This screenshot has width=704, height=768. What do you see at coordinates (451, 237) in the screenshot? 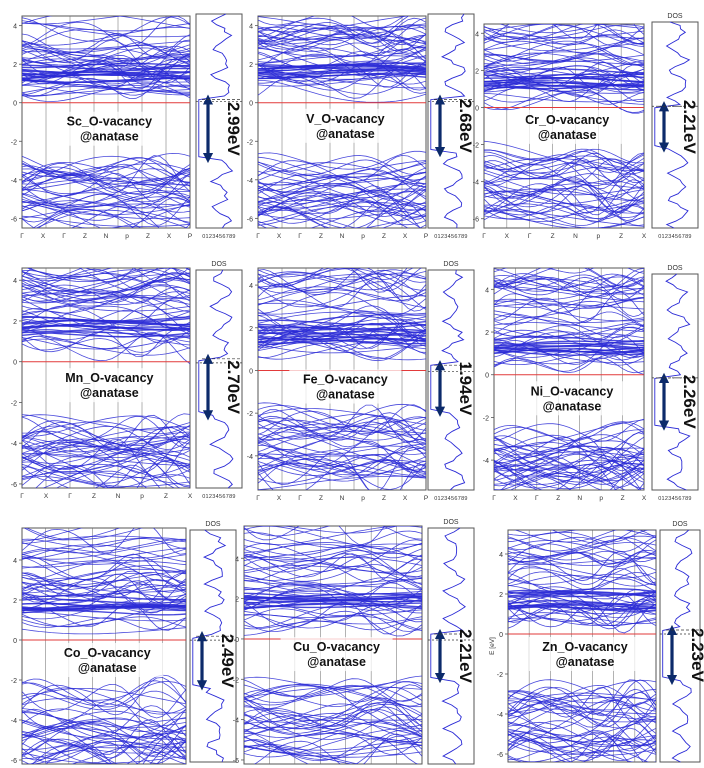
I see `dos-tick-labels: 0123456789` at bounding box center [451, 237].